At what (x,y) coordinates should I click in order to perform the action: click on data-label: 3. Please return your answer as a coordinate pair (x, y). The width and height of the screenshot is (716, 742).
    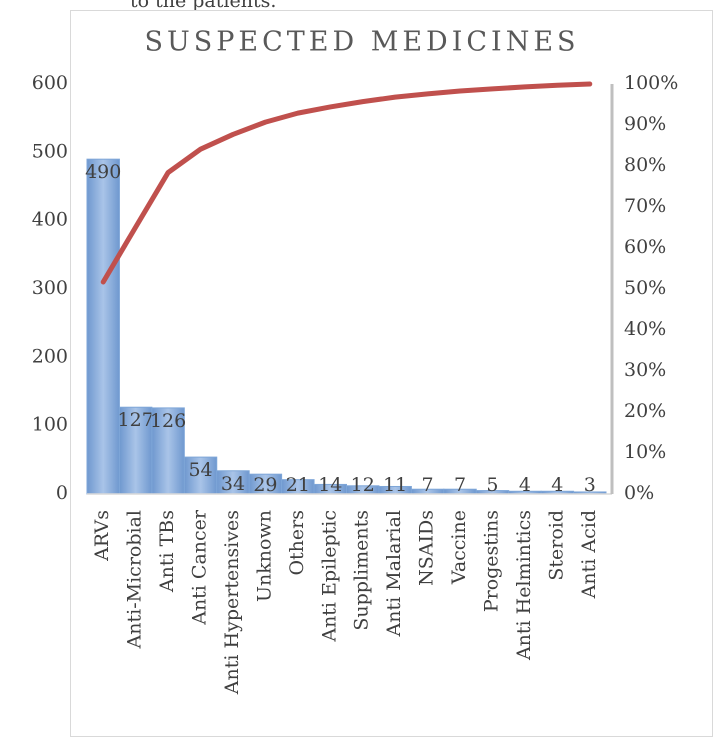
    Looking at the image, I should click on (590, 485).